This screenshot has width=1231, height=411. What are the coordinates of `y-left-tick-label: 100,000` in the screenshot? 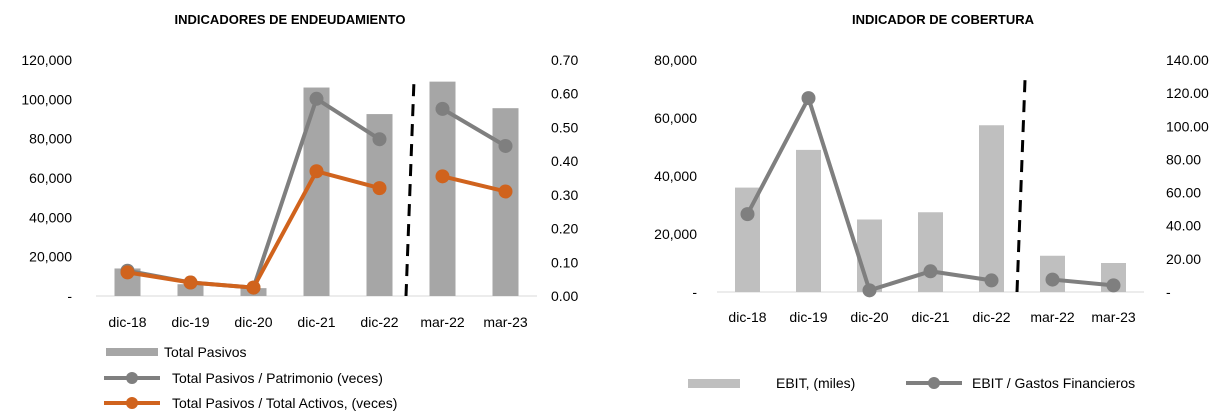 It's located at (46, 99).